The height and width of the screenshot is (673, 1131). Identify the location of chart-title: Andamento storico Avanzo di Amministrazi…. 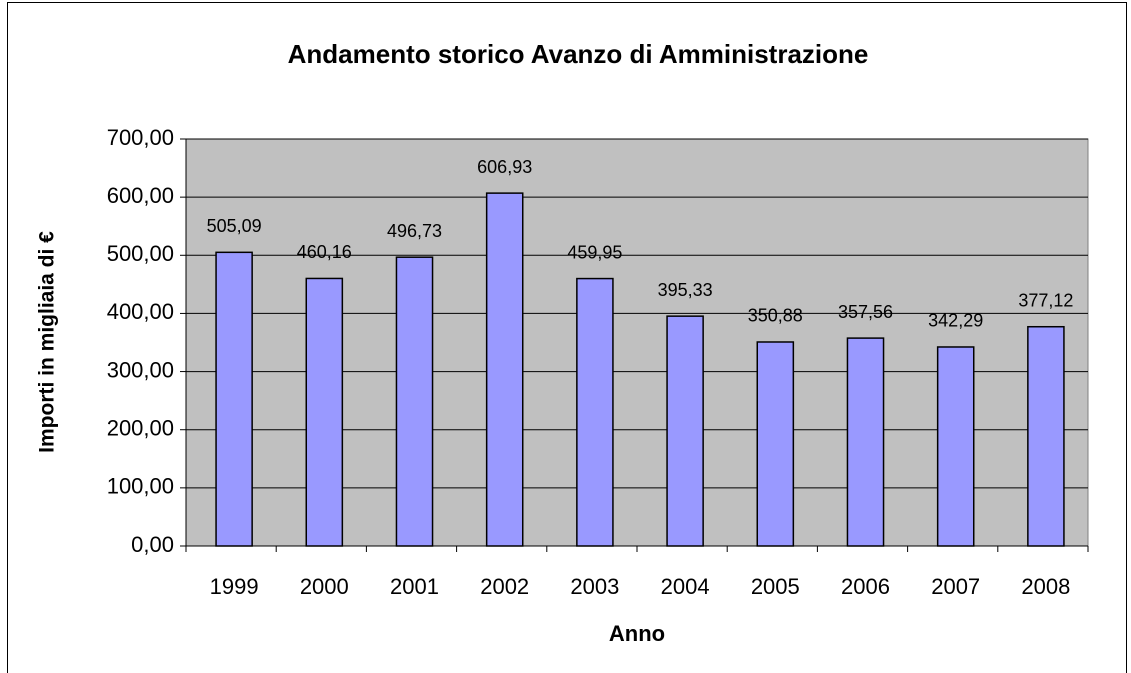
(578, 54).